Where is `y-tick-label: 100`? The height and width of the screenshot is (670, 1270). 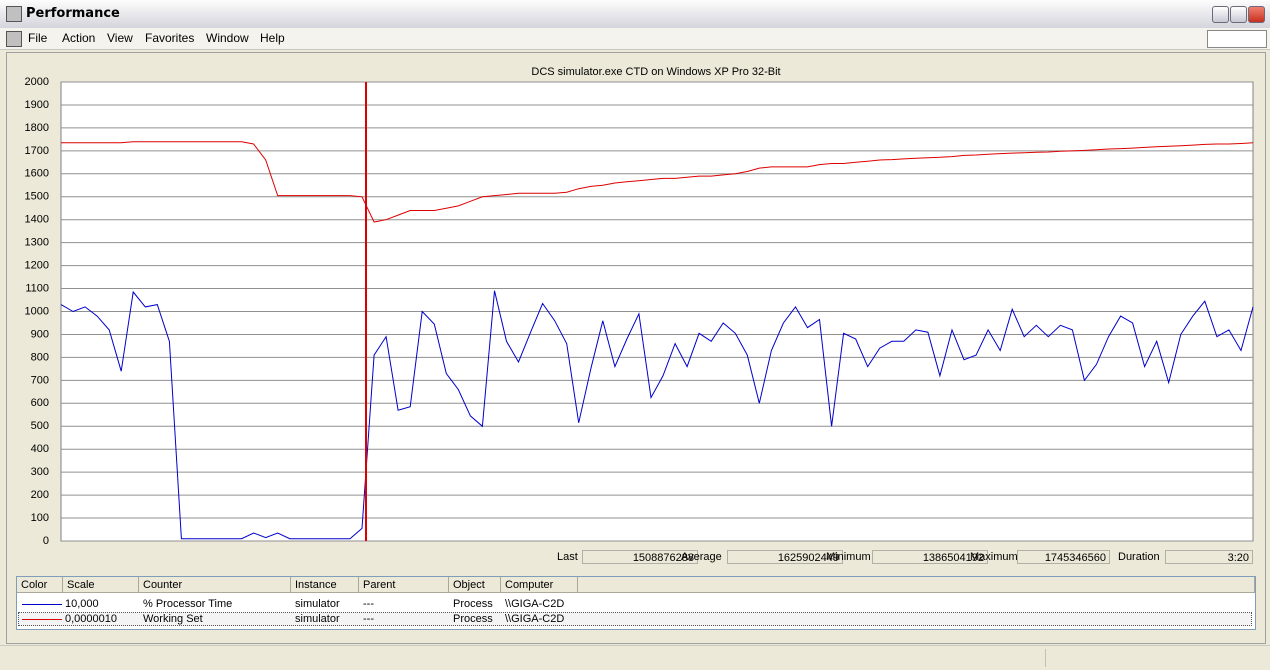
y-tick-label: 100 is located at coordinates (40, 518).